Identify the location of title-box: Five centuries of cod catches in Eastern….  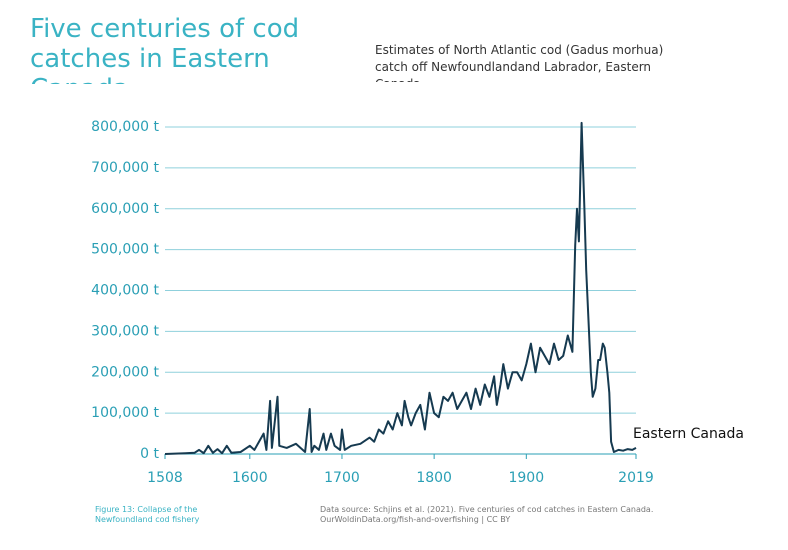
(165, 49).